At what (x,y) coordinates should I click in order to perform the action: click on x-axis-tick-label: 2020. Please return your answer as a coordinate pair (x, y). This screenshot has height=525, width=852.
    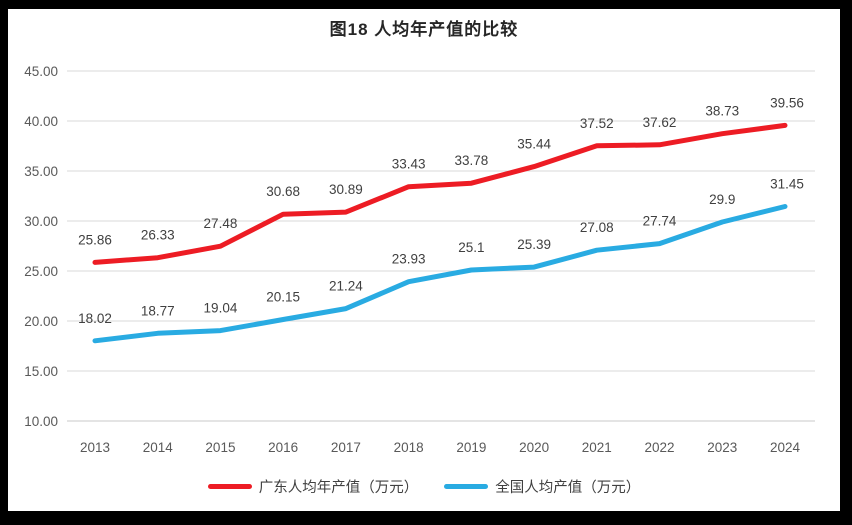
    Looking at the image, I should click on (534, 447).